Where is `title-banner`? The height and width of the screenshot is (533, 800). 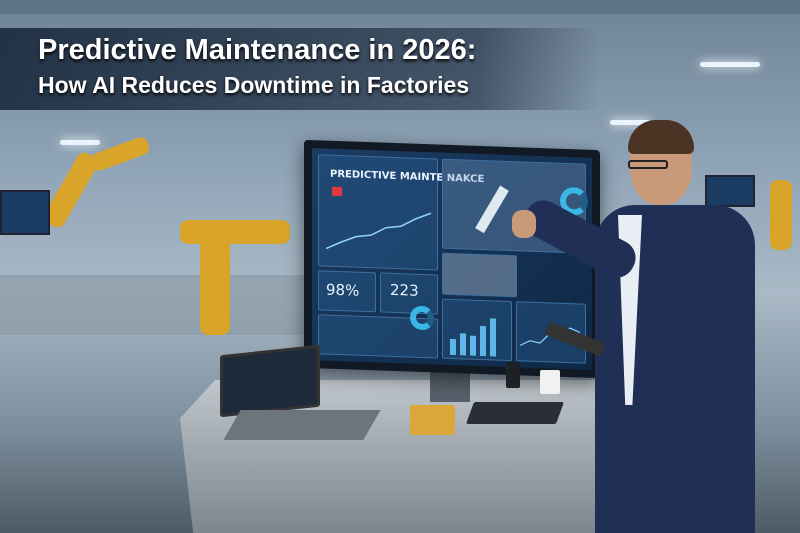 title-banner is located at coordinates (300, 69).